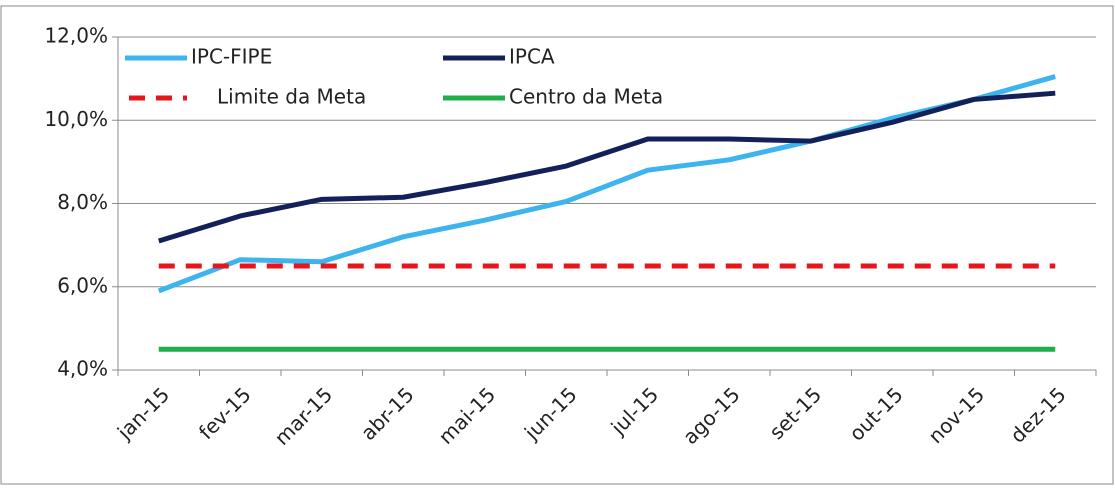 This screenshot has width=1115, height=490. What do you see at coordinates (82, 369) in the screenshot?
I see `y-tick-label: 4,0%` at bounding box center [82, 369].